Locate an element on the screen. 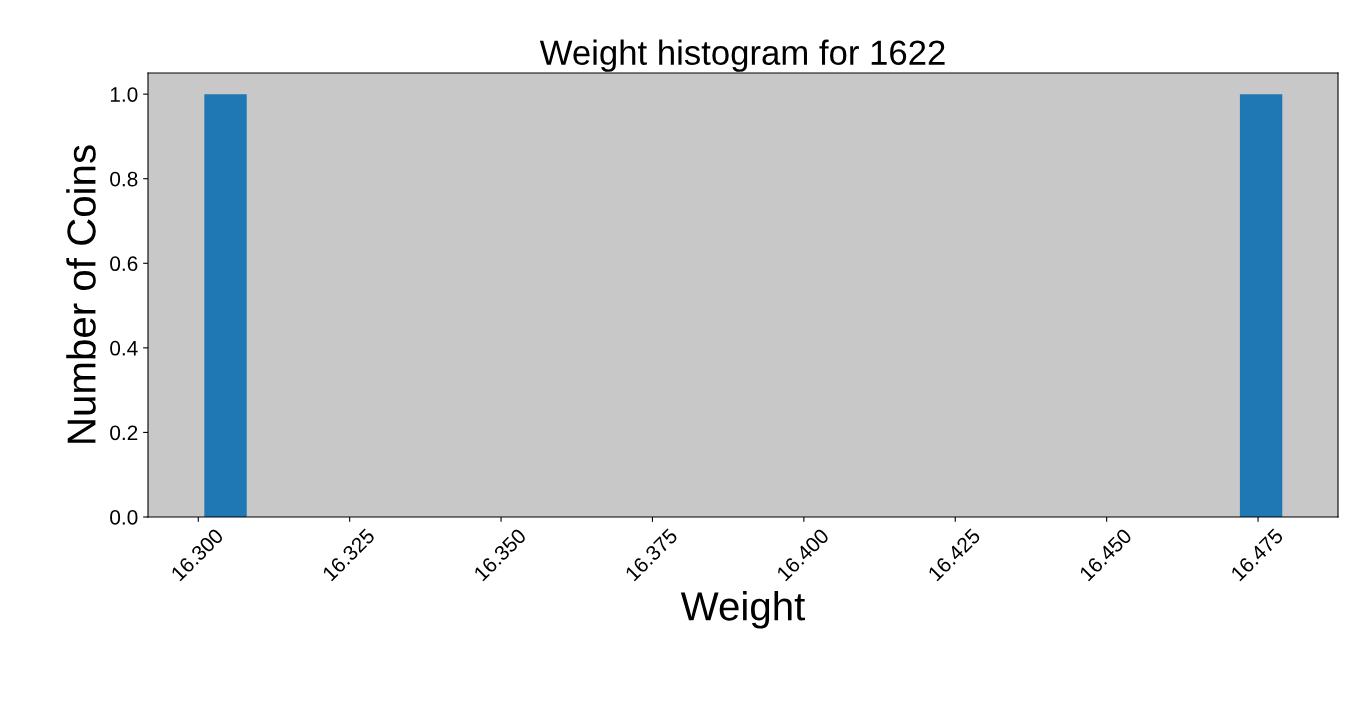 Image resolution: width=1357 pixels, height=711 pixels. chart-title: Weight histogram for 1622 is located at coordinates (742, 55).